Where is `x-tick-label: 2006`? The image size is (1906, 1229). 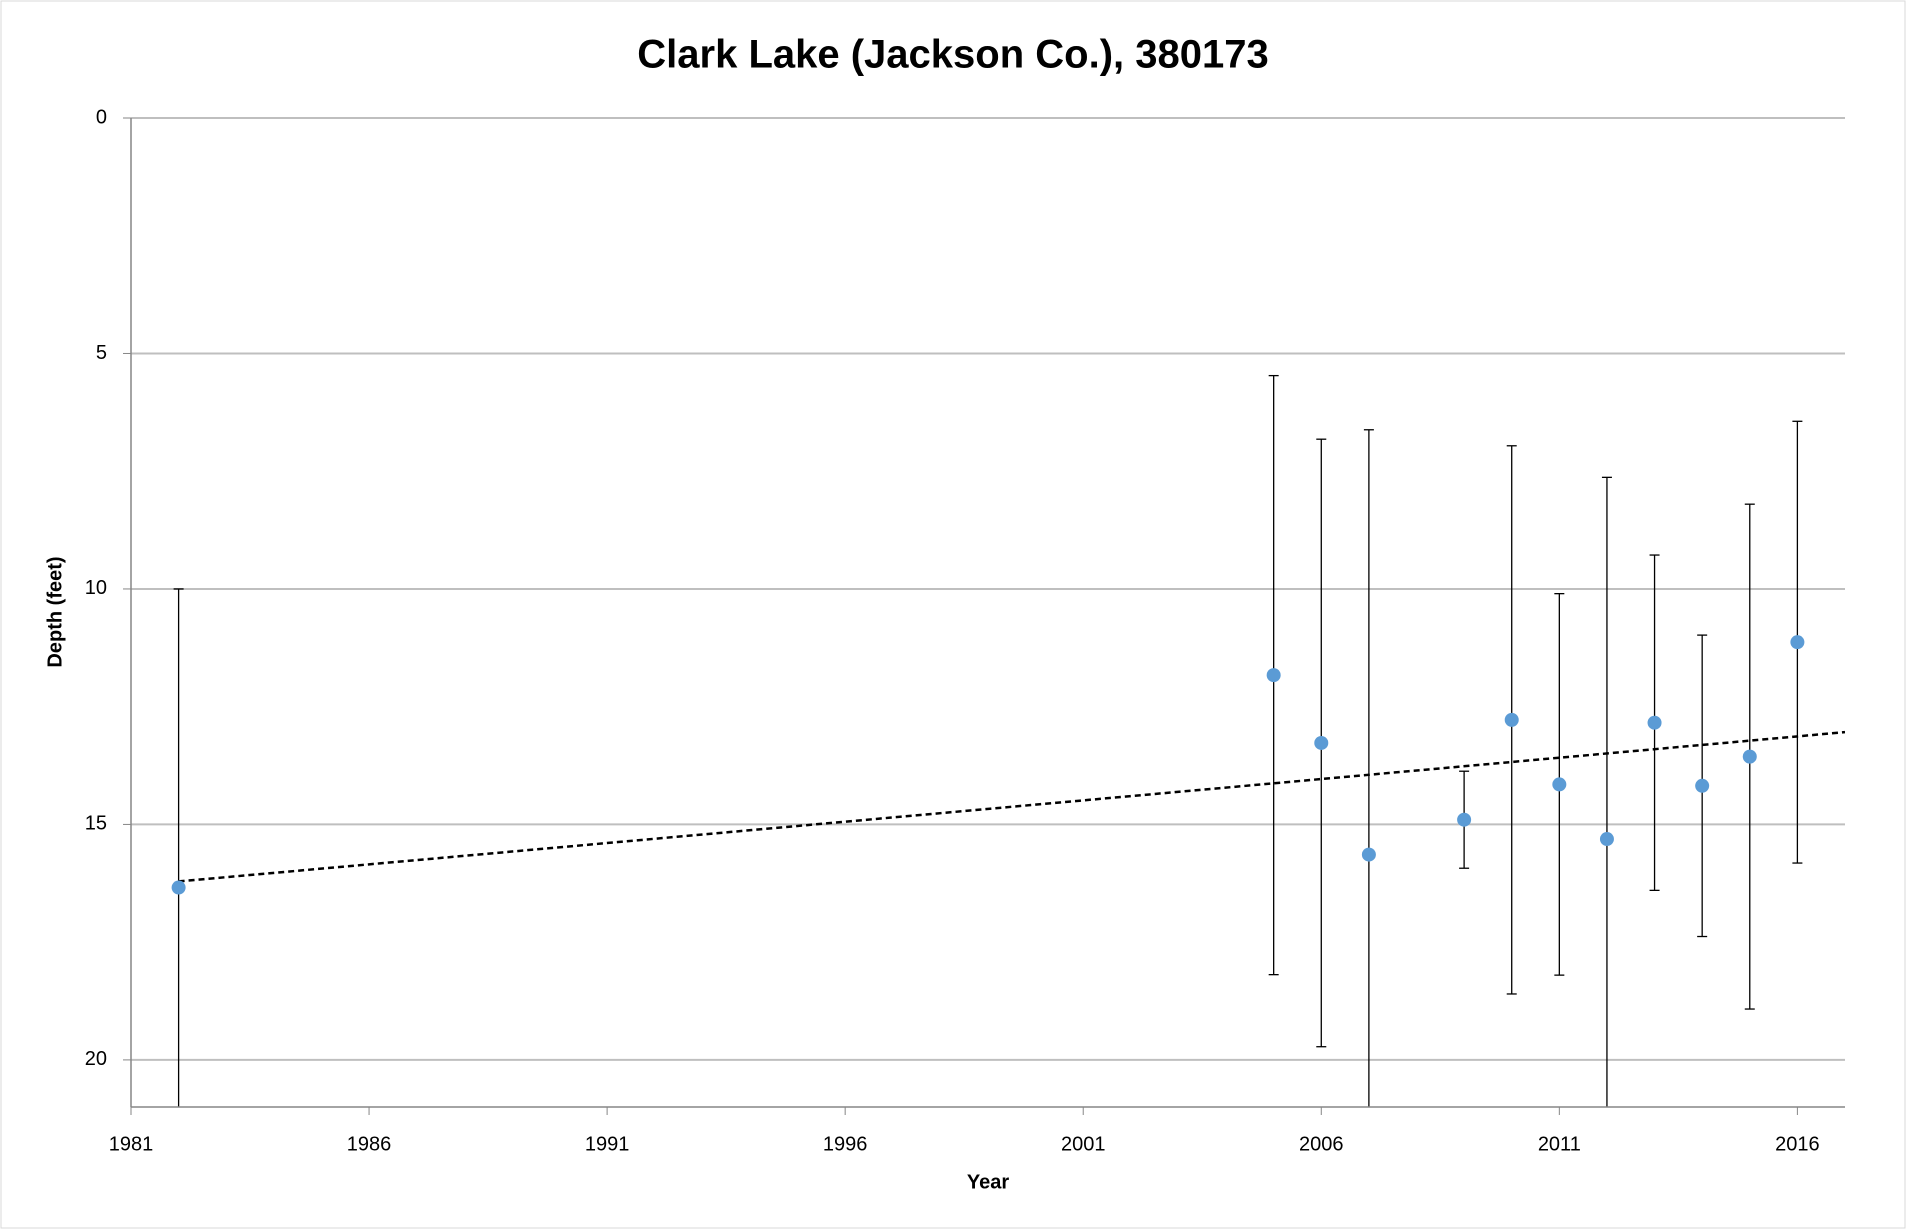
x-tick-label: 2006 is located at coordinates (1321, 1144).